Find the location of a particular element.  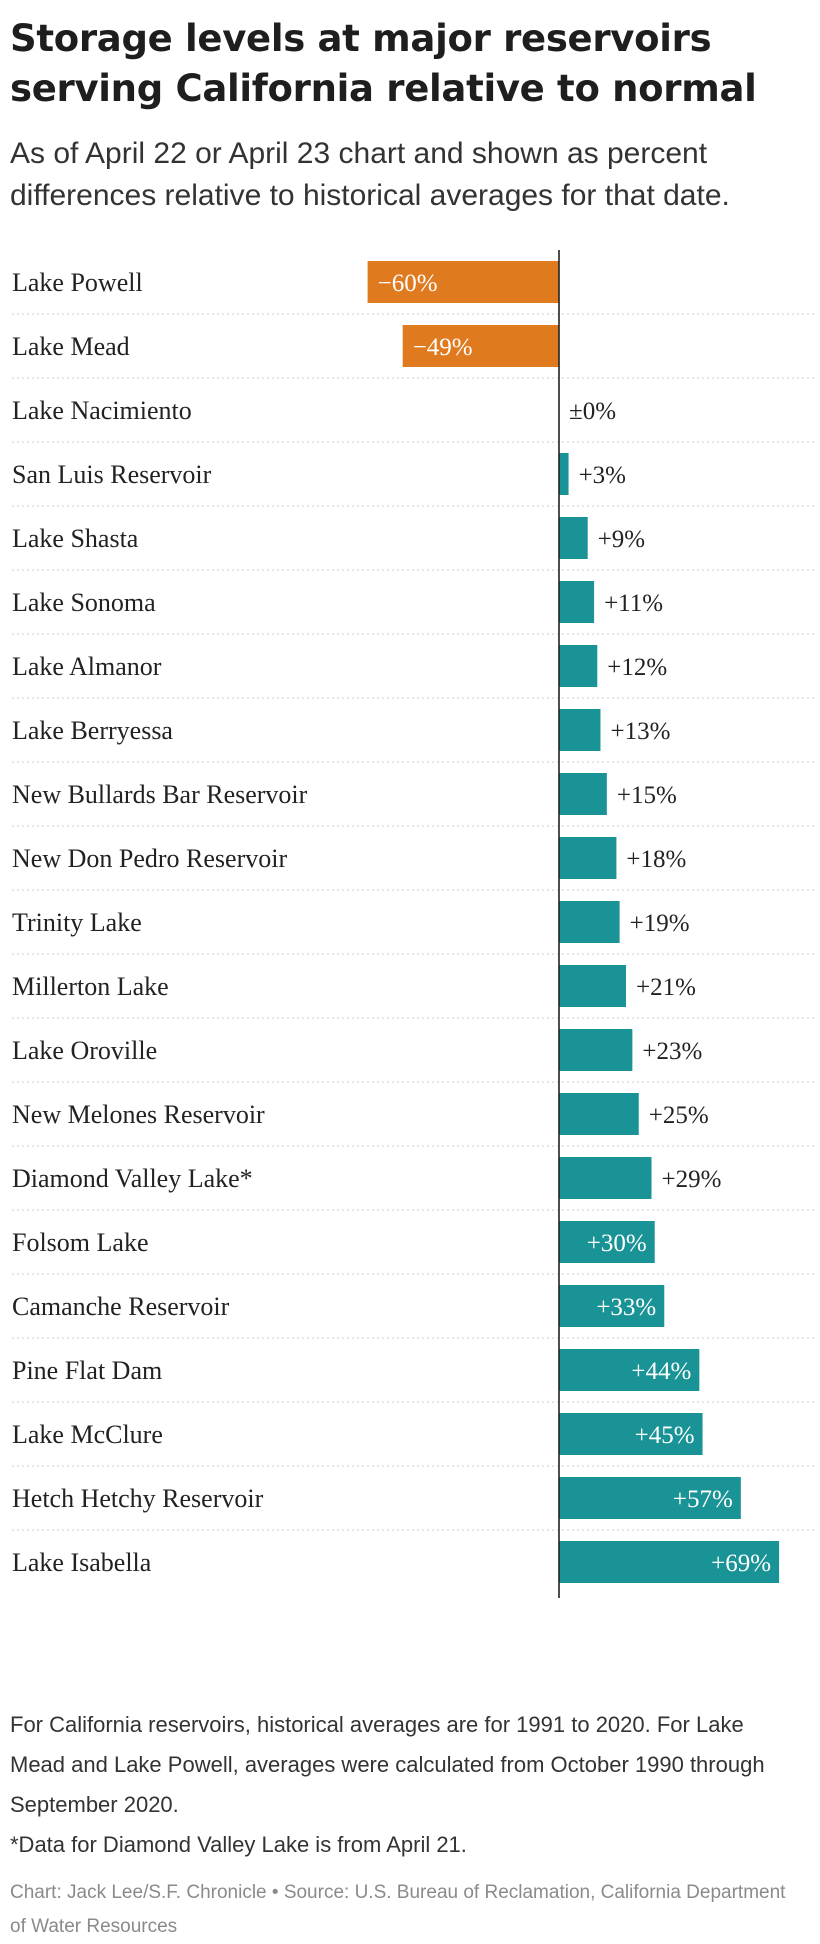

value-label: +29% is located at coordinates (692, 1179).